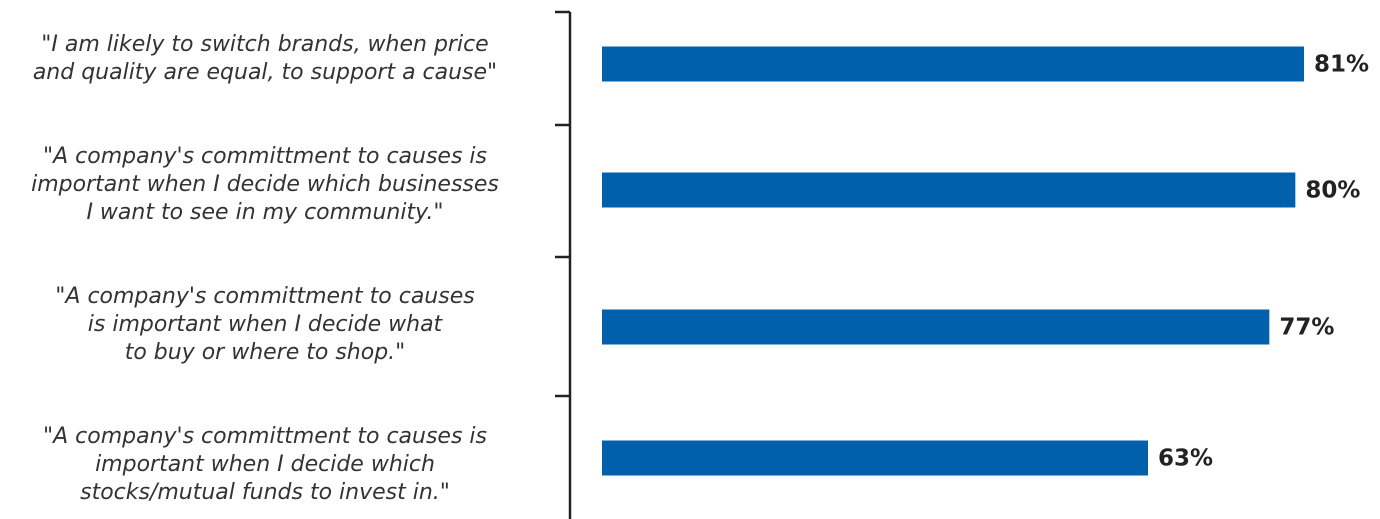 The width and height of the screenshot is (1380, 519). I want to click on category-label: stocks/mutual funds to invest in.", so click(265, 492).